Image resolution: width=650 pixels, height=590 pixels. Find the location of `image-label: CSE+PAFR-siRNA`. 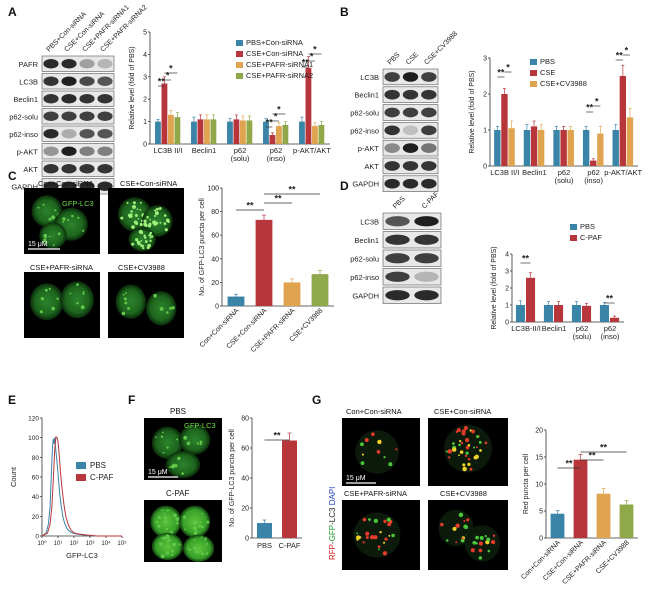

image-label: CSE+PAFR-siRNA is located at coordinates (375, 493).